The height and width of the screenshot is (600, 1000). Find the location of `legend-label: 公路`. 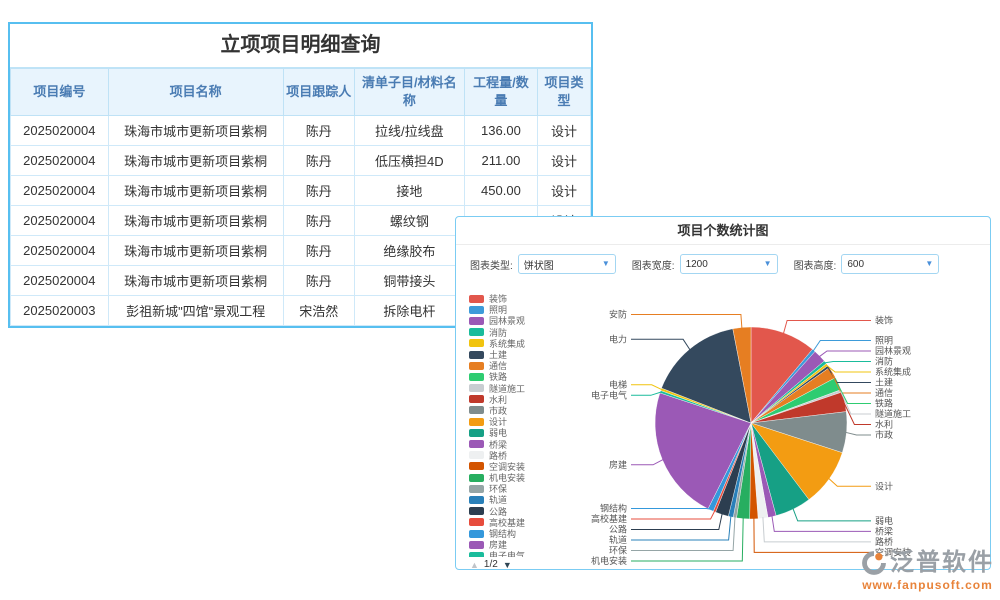

legend-label: 公路 is located at coordinates (498, 511).